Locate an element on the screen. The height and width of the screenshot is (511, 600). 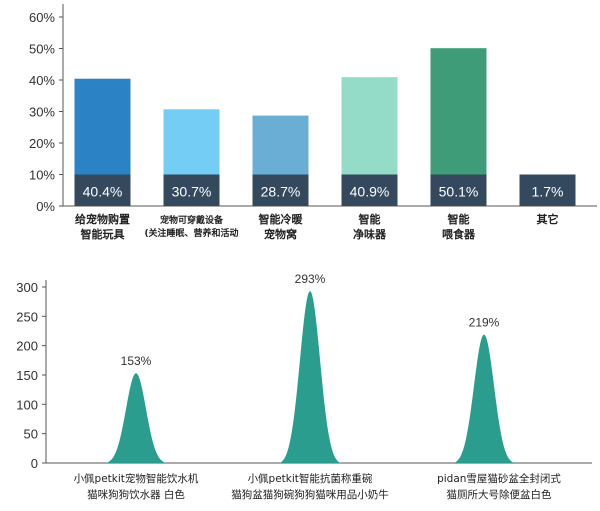
bar-value-label: 40.9% is located at coordinates (370, 192).